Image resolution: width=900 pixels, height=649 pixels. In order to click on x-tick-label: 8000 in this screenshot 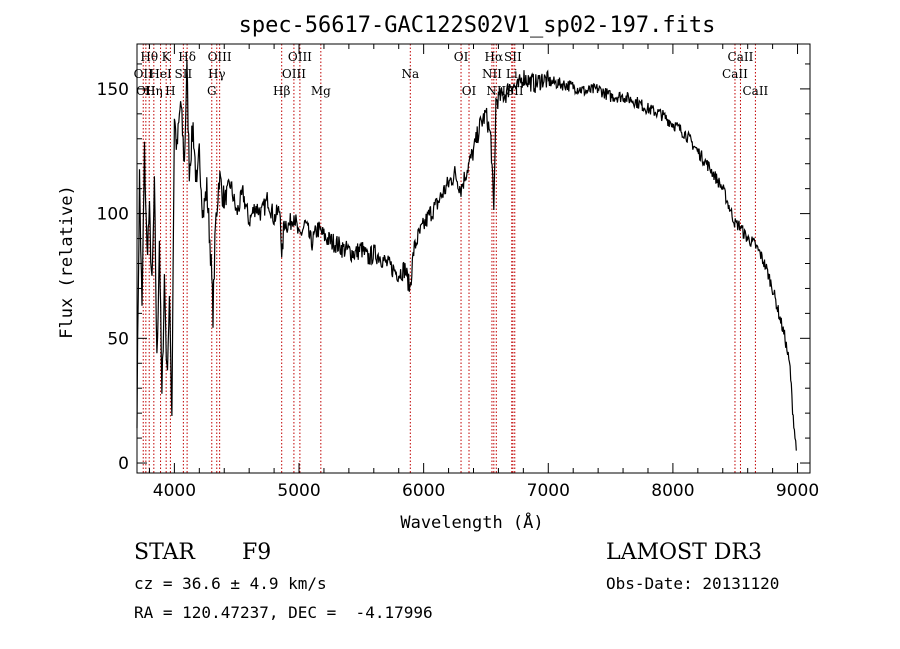, I will do `click(672, 491)`.